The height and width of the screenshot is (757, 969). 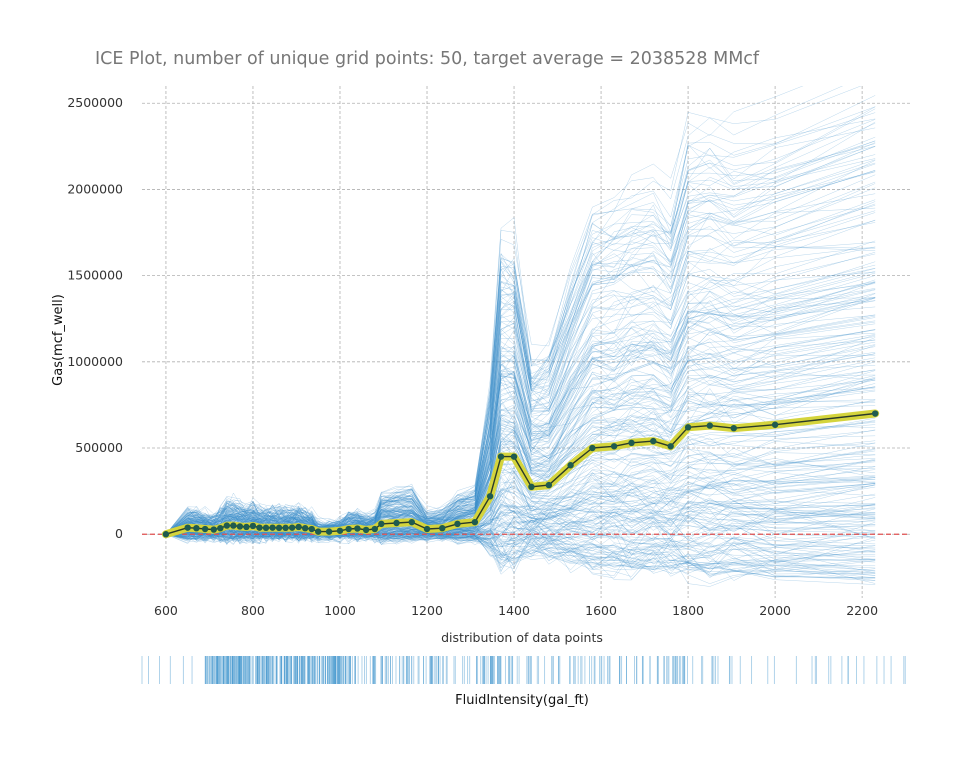 I want to click on y-tick-label: 2500000, so click(x=95, y=102).